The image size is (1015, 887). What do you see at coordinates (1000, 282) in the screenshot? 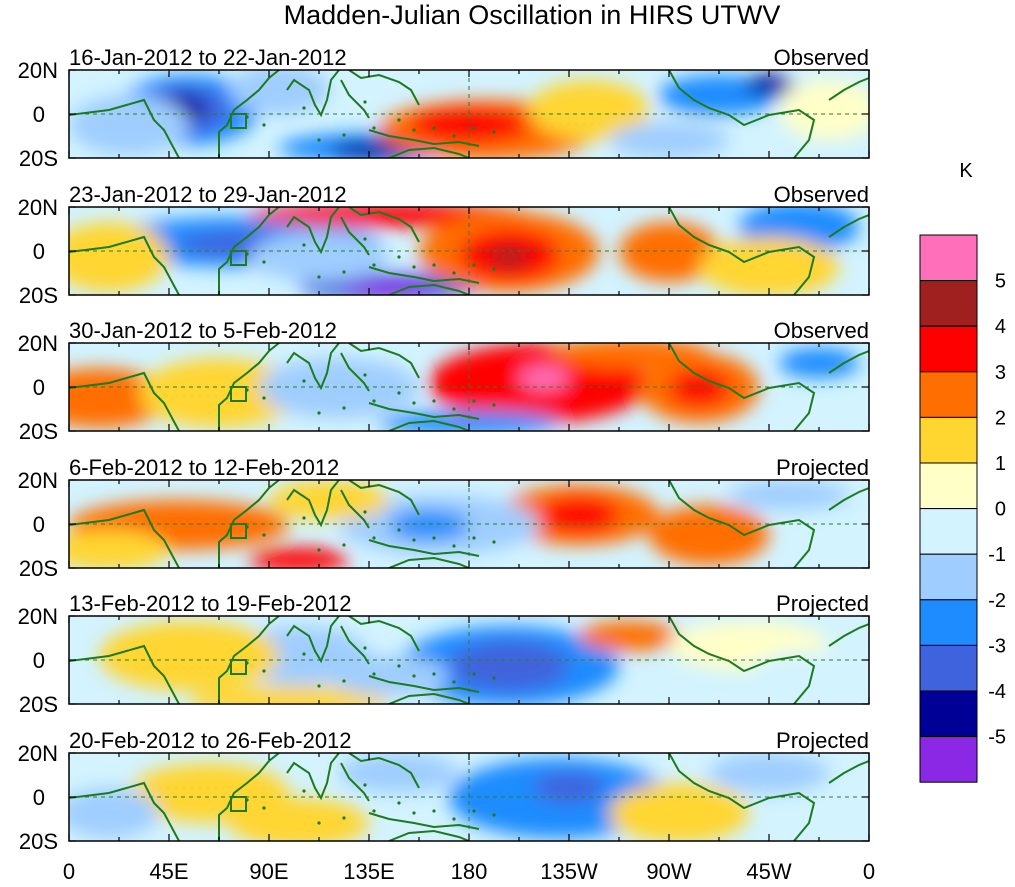
I see `colorbar-label: 5` at bounding box center [1000, 282].